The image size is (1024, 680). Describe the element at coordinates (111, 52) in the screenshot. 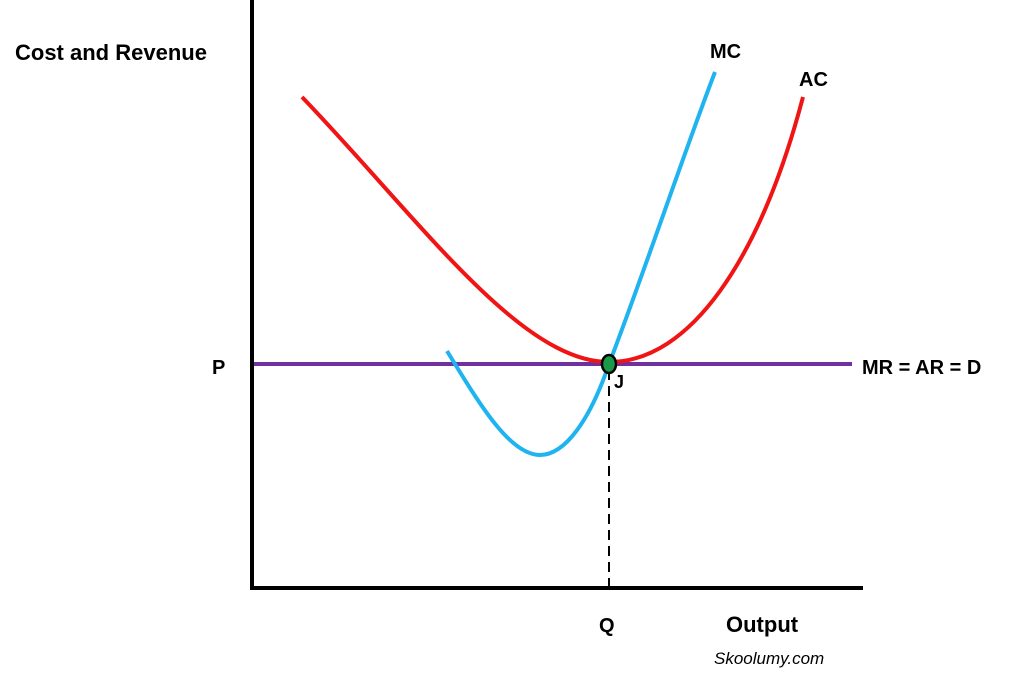

I see `y-axis-label: Cost and Revenue` at that location.